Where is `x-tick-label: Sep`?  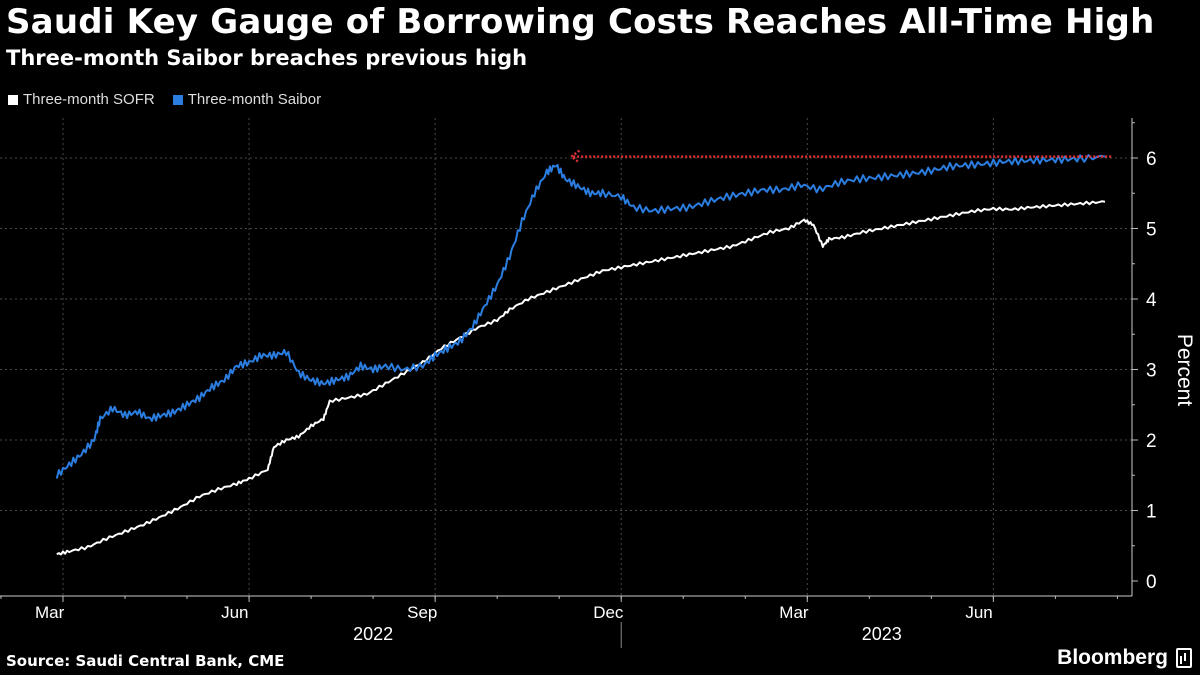 x-tick-label: Sep is located at coordinates (422, 612).